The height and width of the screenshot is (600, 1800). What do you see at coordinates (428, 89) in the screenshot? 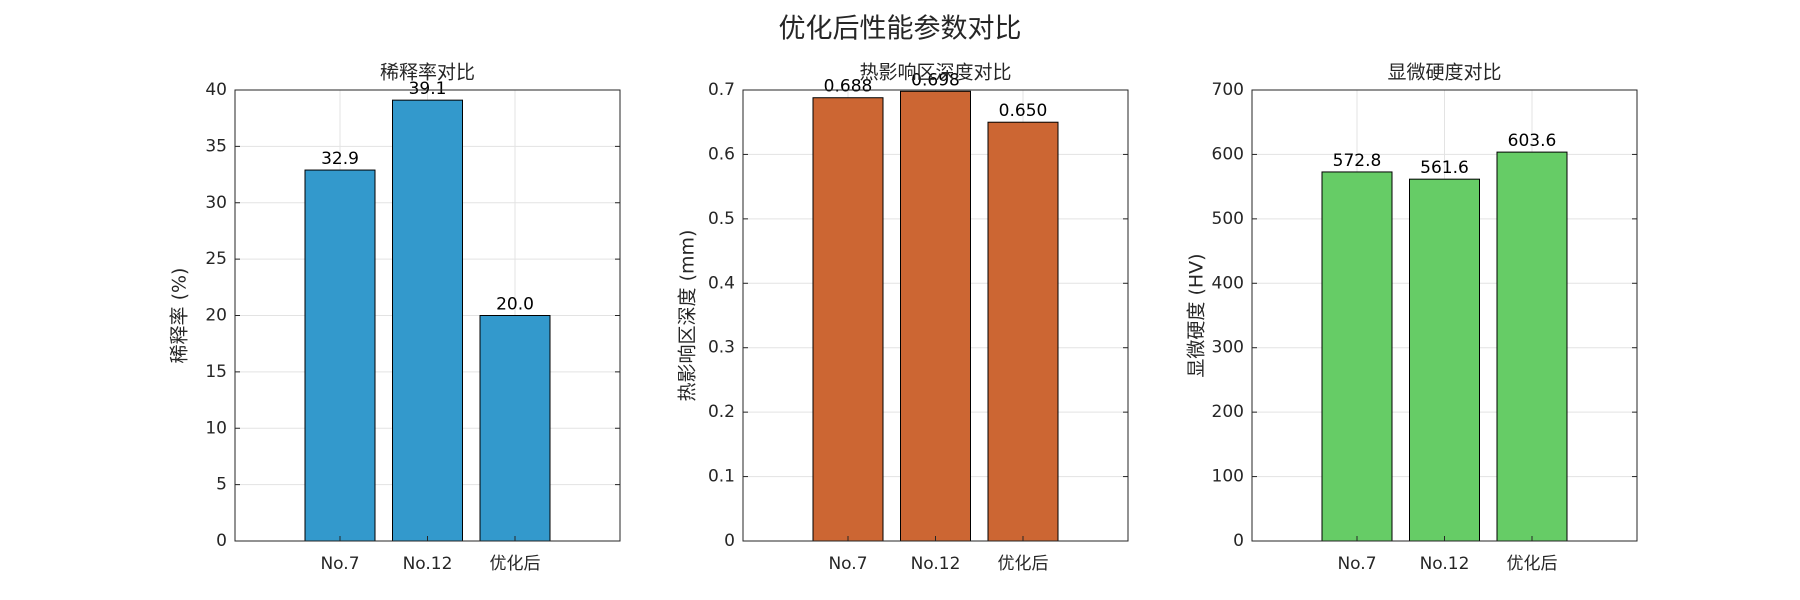
I see `value-label: 39.1` at bounding box center [428, 89].